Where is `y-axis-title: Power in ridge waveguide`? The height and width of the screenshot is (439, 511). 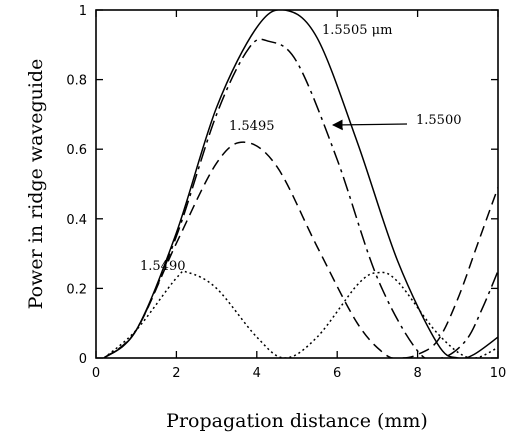 y-axis-title: Power in ridge waveguide is located at coordinates (36, 184).